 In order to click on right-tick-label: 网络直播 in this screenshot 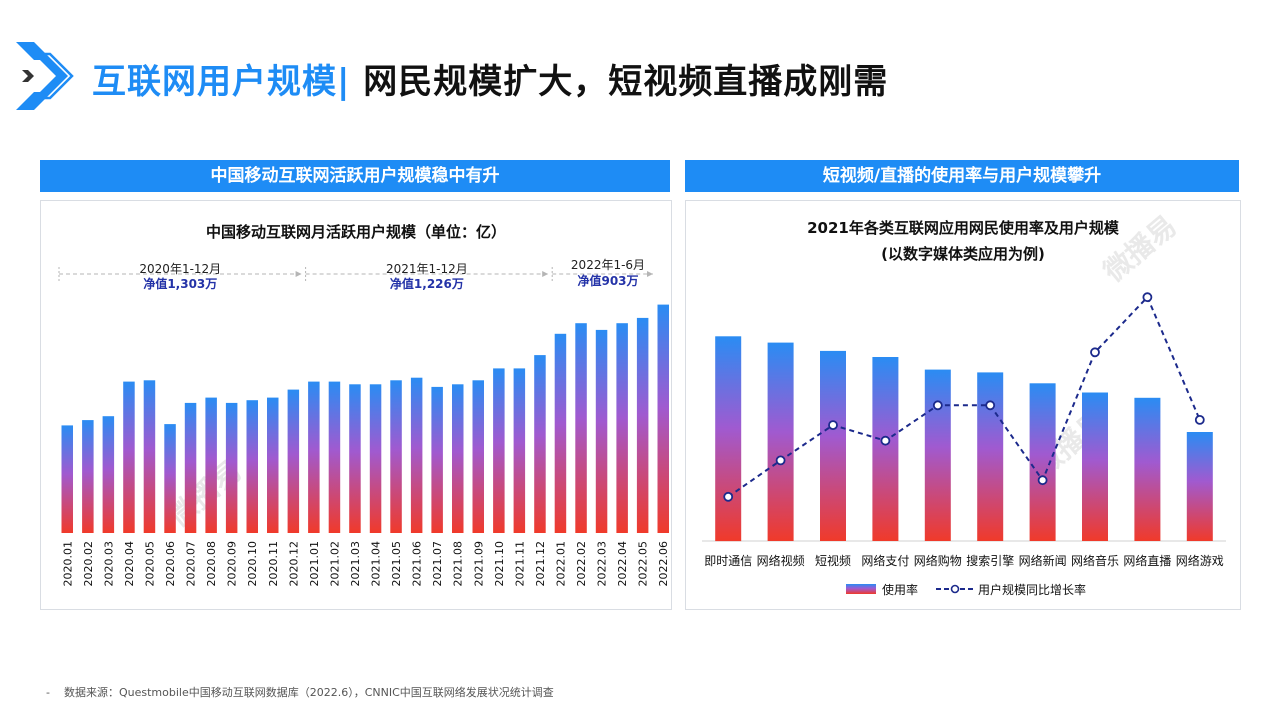, I will do `click(1147, 560)`.